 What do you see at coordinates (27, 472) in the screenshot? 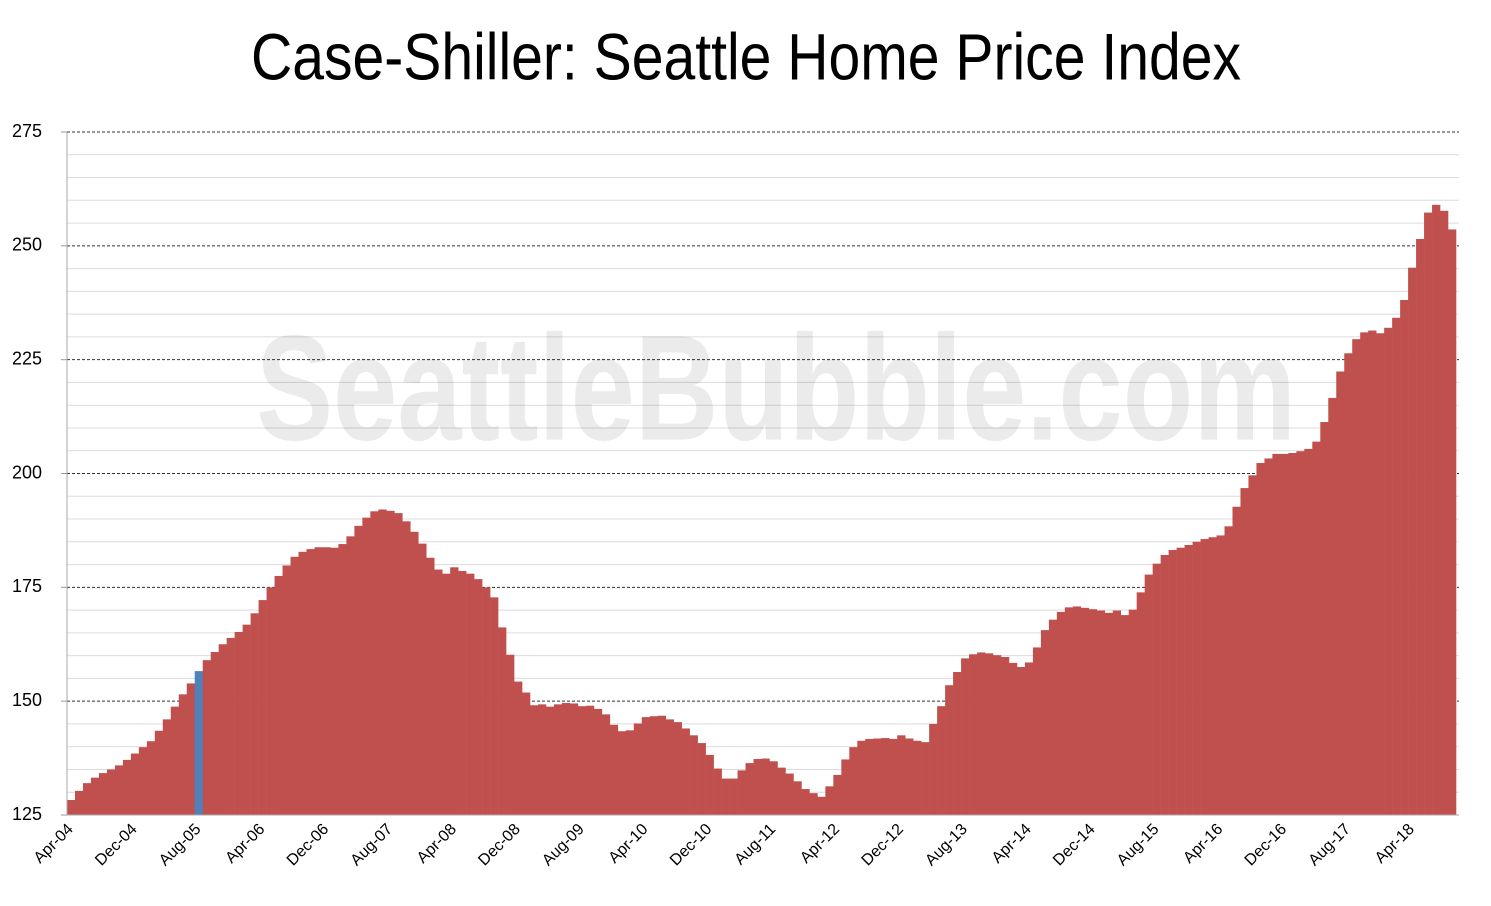
I see `y-tick-label: 200` at bounding box center [27, 472].